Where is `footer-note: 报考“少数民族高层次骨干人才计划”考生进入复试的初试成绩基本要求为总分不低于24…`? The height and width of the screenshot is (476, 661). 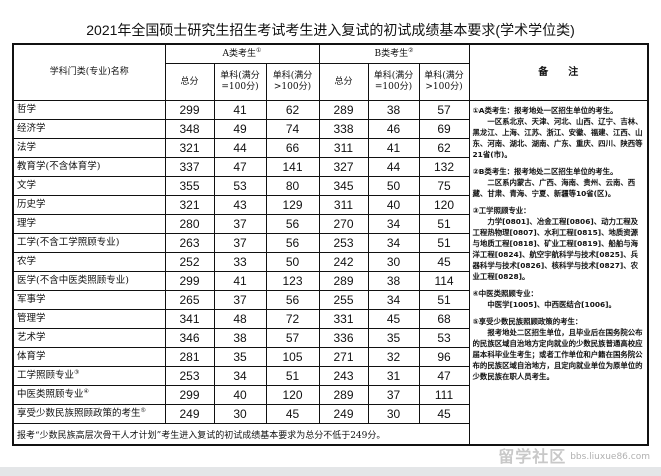
footer-note: 报考“少数民族高层次骨干人才计划”考生进入复试的初试成绩基本要求为总分不低于24… is located at coordinates (241, 434).